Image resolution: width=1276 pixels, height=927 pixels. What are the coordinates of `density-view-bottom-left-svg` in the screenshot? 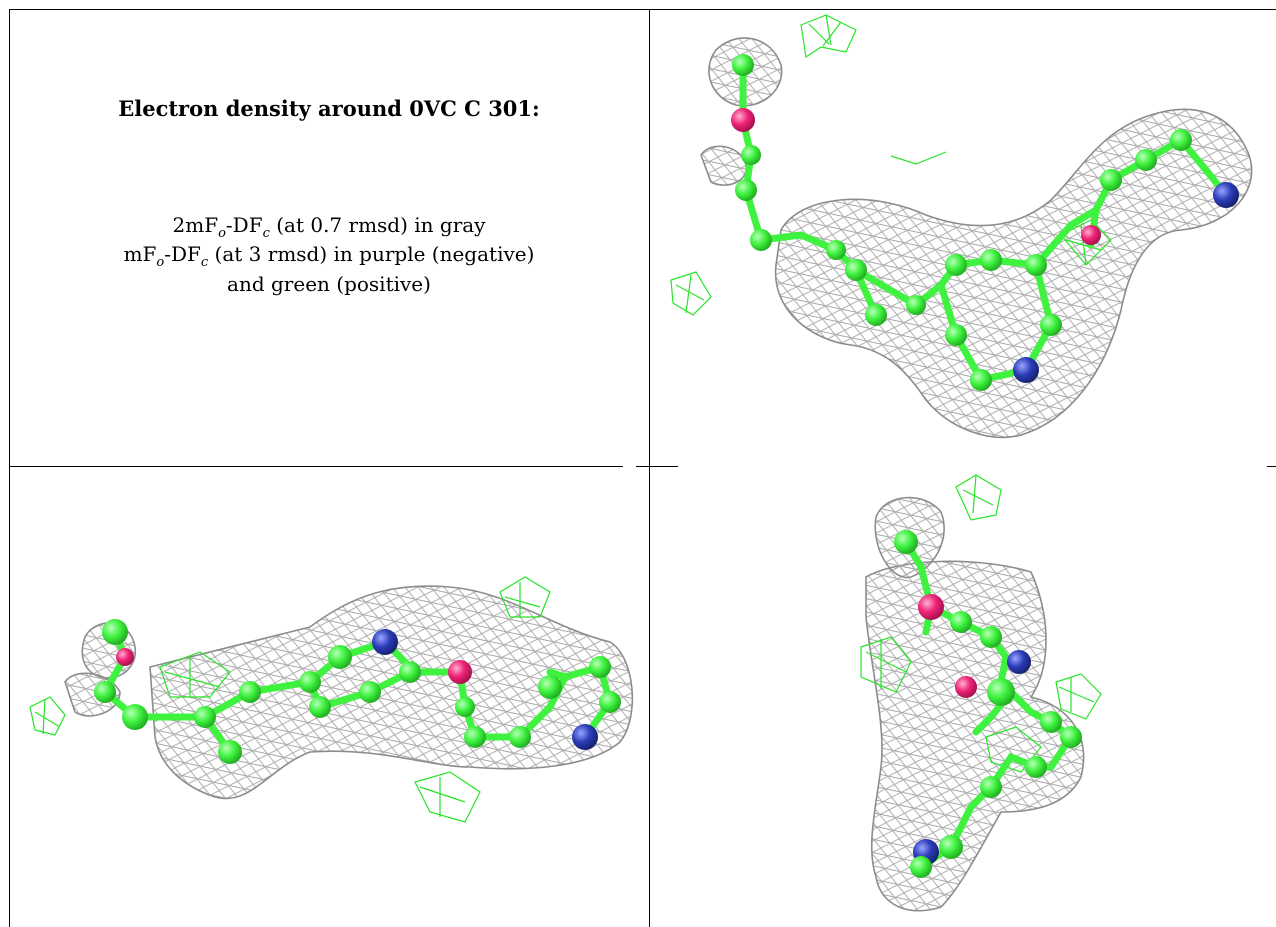 It's located at (331, 699).